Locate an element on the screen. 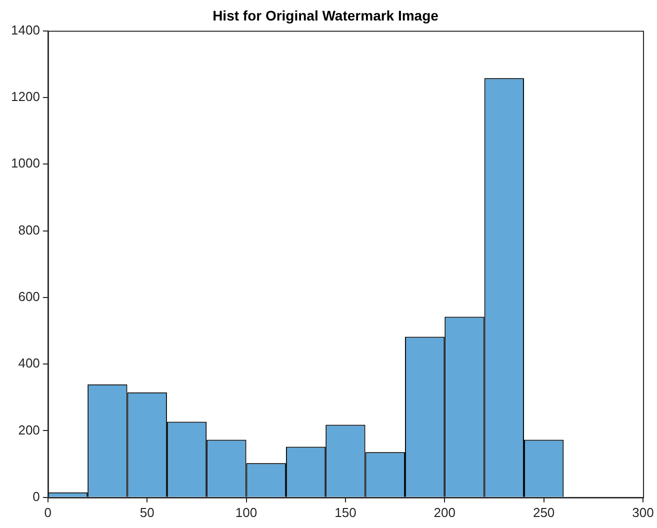 The height and width of the screenshot is (528, 657). y-tick-label: 1200 is located at coordinates (25, 96).